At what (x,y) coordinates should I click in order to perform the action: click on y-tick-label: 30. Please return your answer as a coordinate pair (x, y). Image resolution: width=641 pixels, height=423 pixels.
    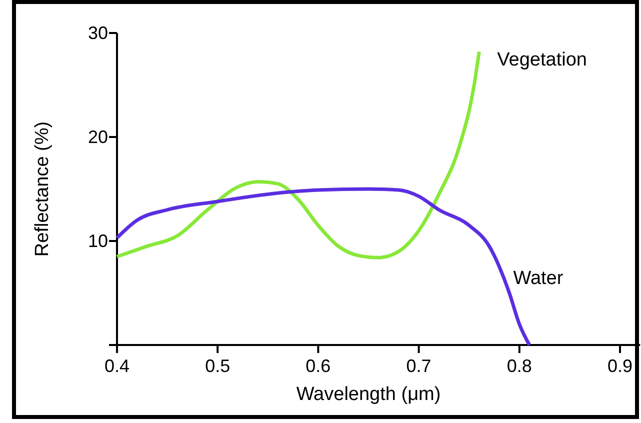
    Looking at the image, I should click on (98, 33).